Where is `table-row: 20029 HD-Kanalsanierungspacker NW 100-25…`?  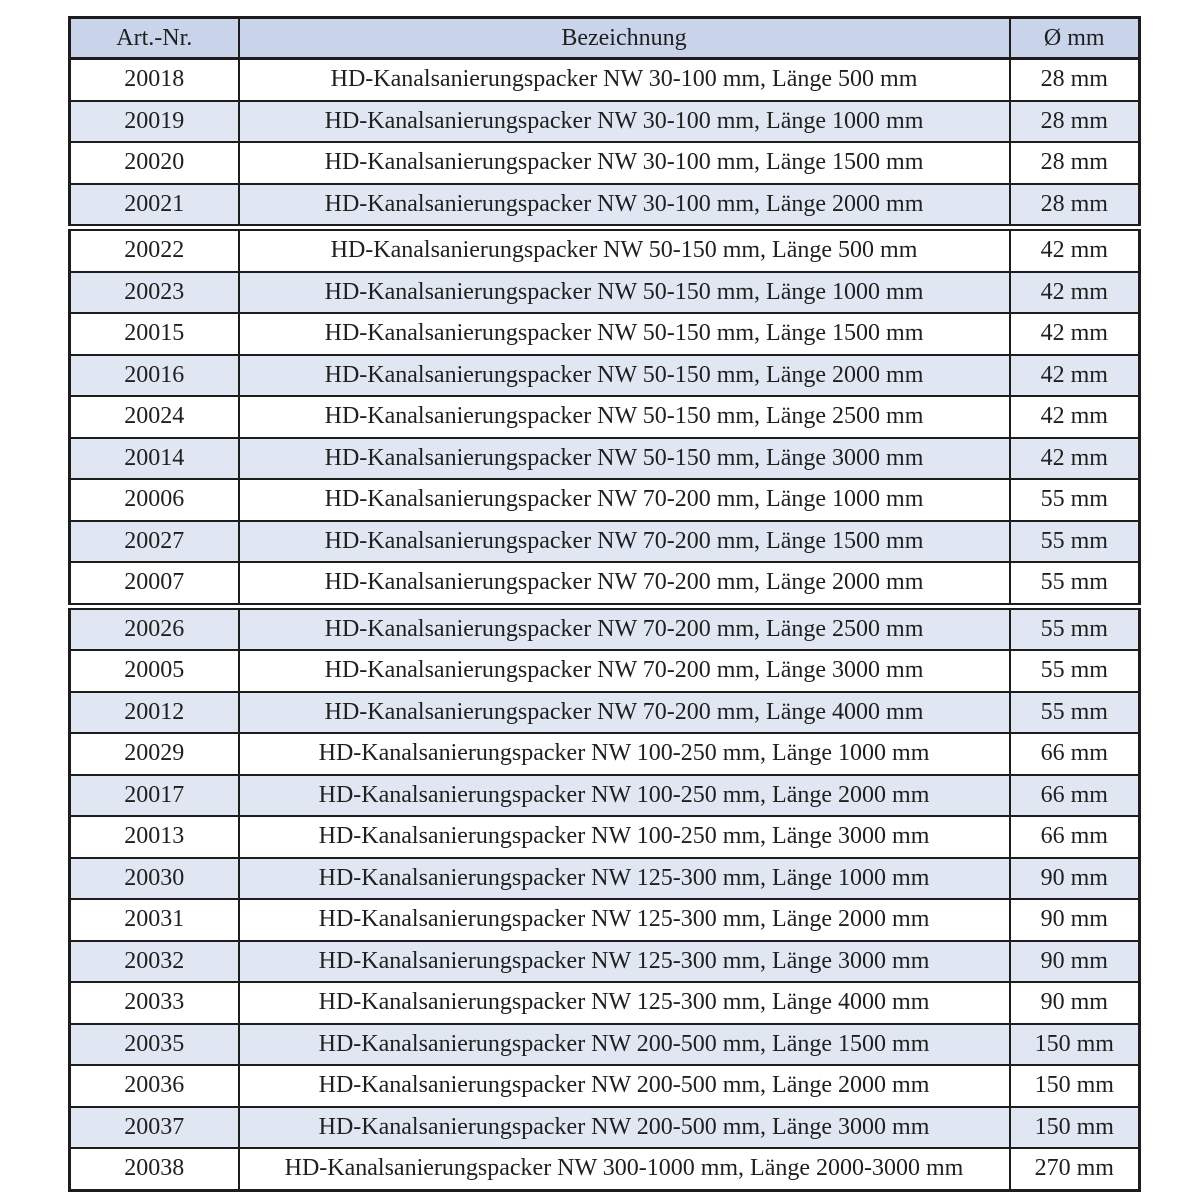 table-row: 20029 HD-Kanalsanierungspacker NW 100-25… is located at coordinates (604, 754).